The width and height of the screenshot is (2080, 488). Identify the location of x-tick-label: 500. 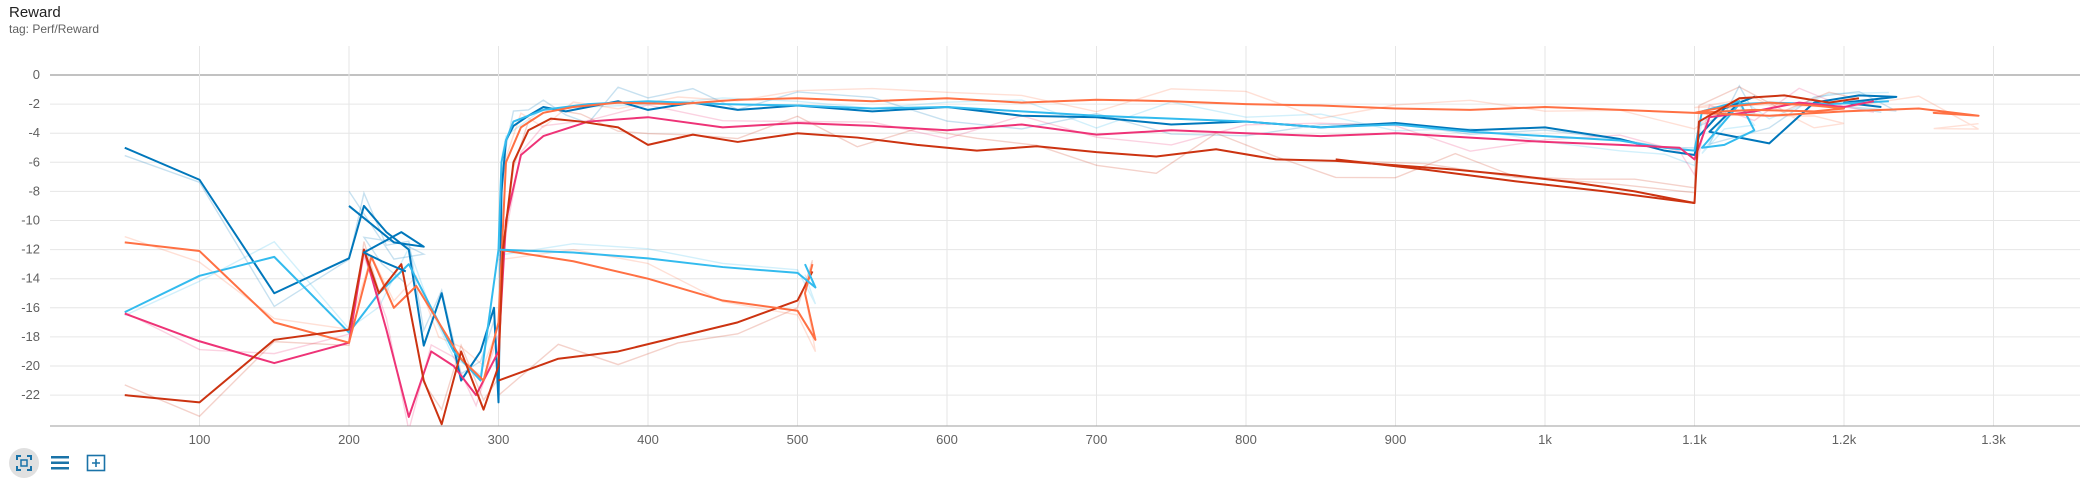
(798, 439).